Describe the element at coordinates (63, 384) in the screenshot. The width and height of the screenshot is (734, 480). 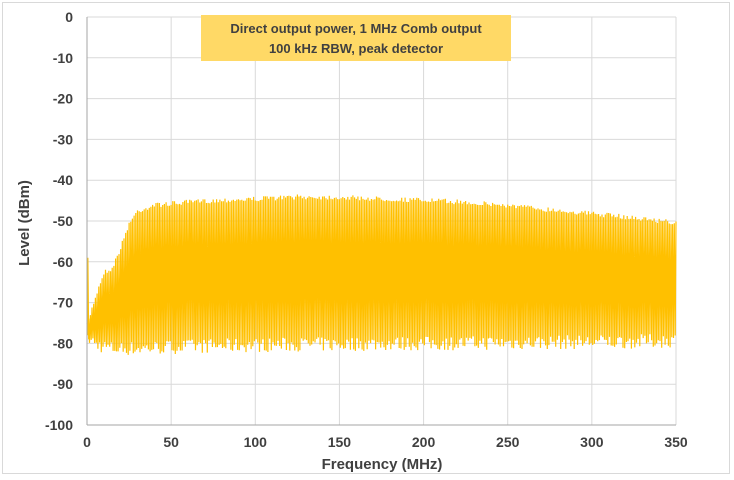
I see `y-tick-label: -90` at that location.